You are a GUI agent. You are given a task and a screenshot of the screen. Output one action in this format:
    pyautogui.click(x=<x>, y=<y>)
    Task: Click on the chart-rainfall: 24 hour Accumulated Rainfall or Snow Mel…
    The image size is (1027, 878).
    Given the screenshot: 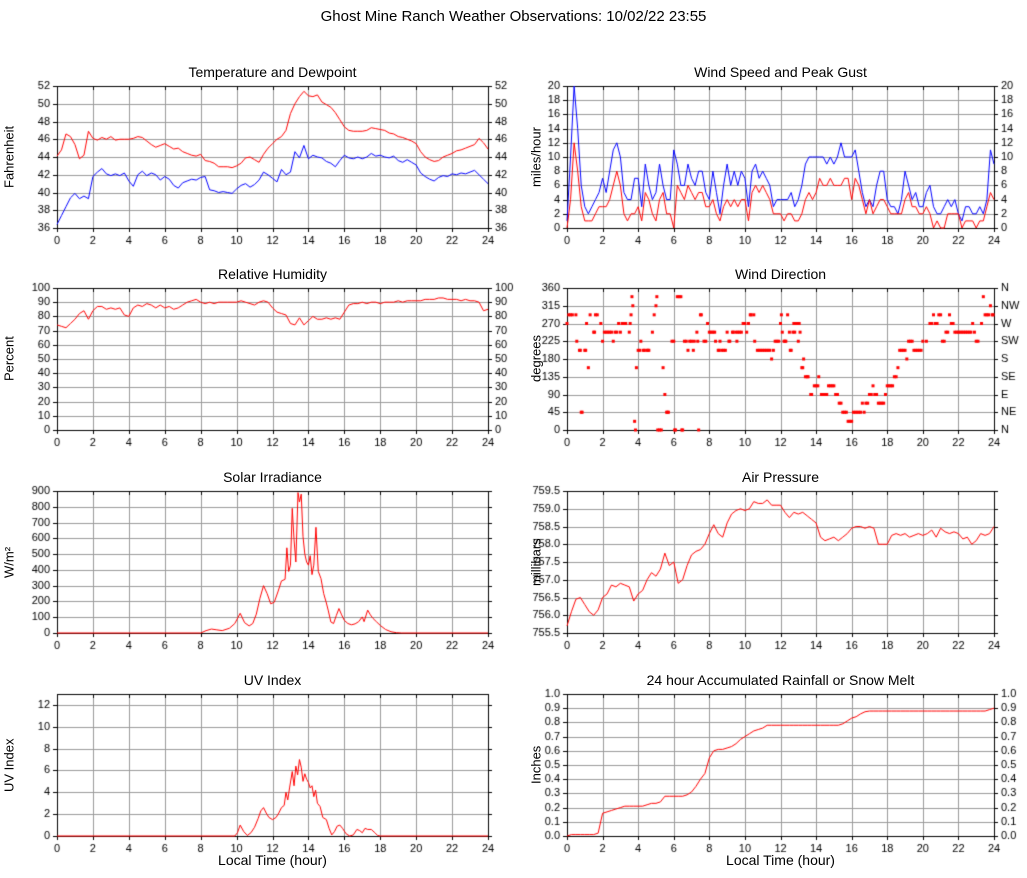 What is the action you would take?
    pyautogui.click(x=770, y=774)
    